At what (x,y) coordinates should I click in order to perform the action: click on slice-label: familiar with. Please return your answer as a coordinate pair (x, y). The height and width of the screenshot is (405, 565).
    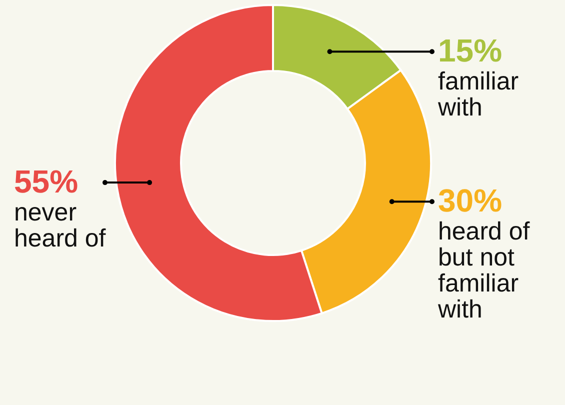
    Looking at the image, I should click on (478, 95).